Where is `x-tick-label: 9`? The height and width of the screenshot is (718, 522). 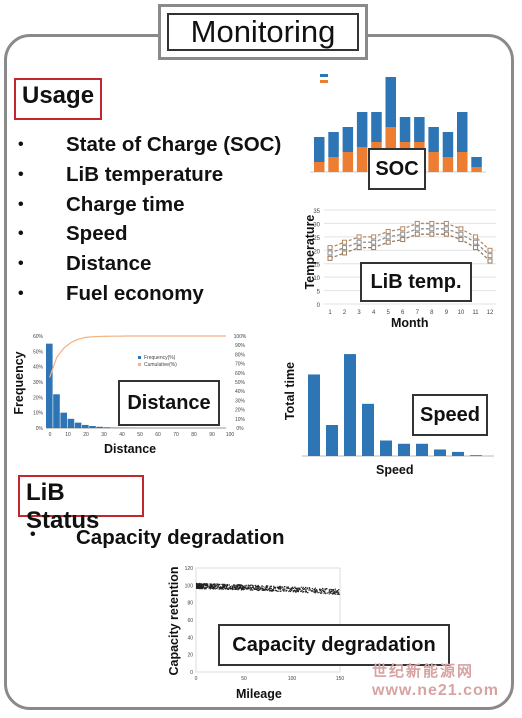 x-tick-label: 9 is located at coordinates (447, 313).